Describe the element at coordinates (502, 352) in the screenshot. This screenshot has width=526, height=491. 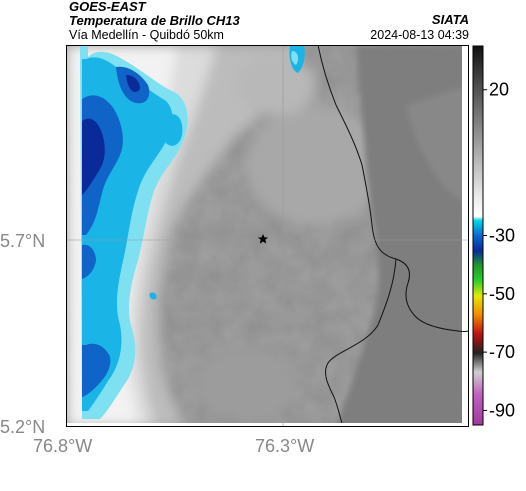
I see `colorbar-tick-label: -70` at that location.